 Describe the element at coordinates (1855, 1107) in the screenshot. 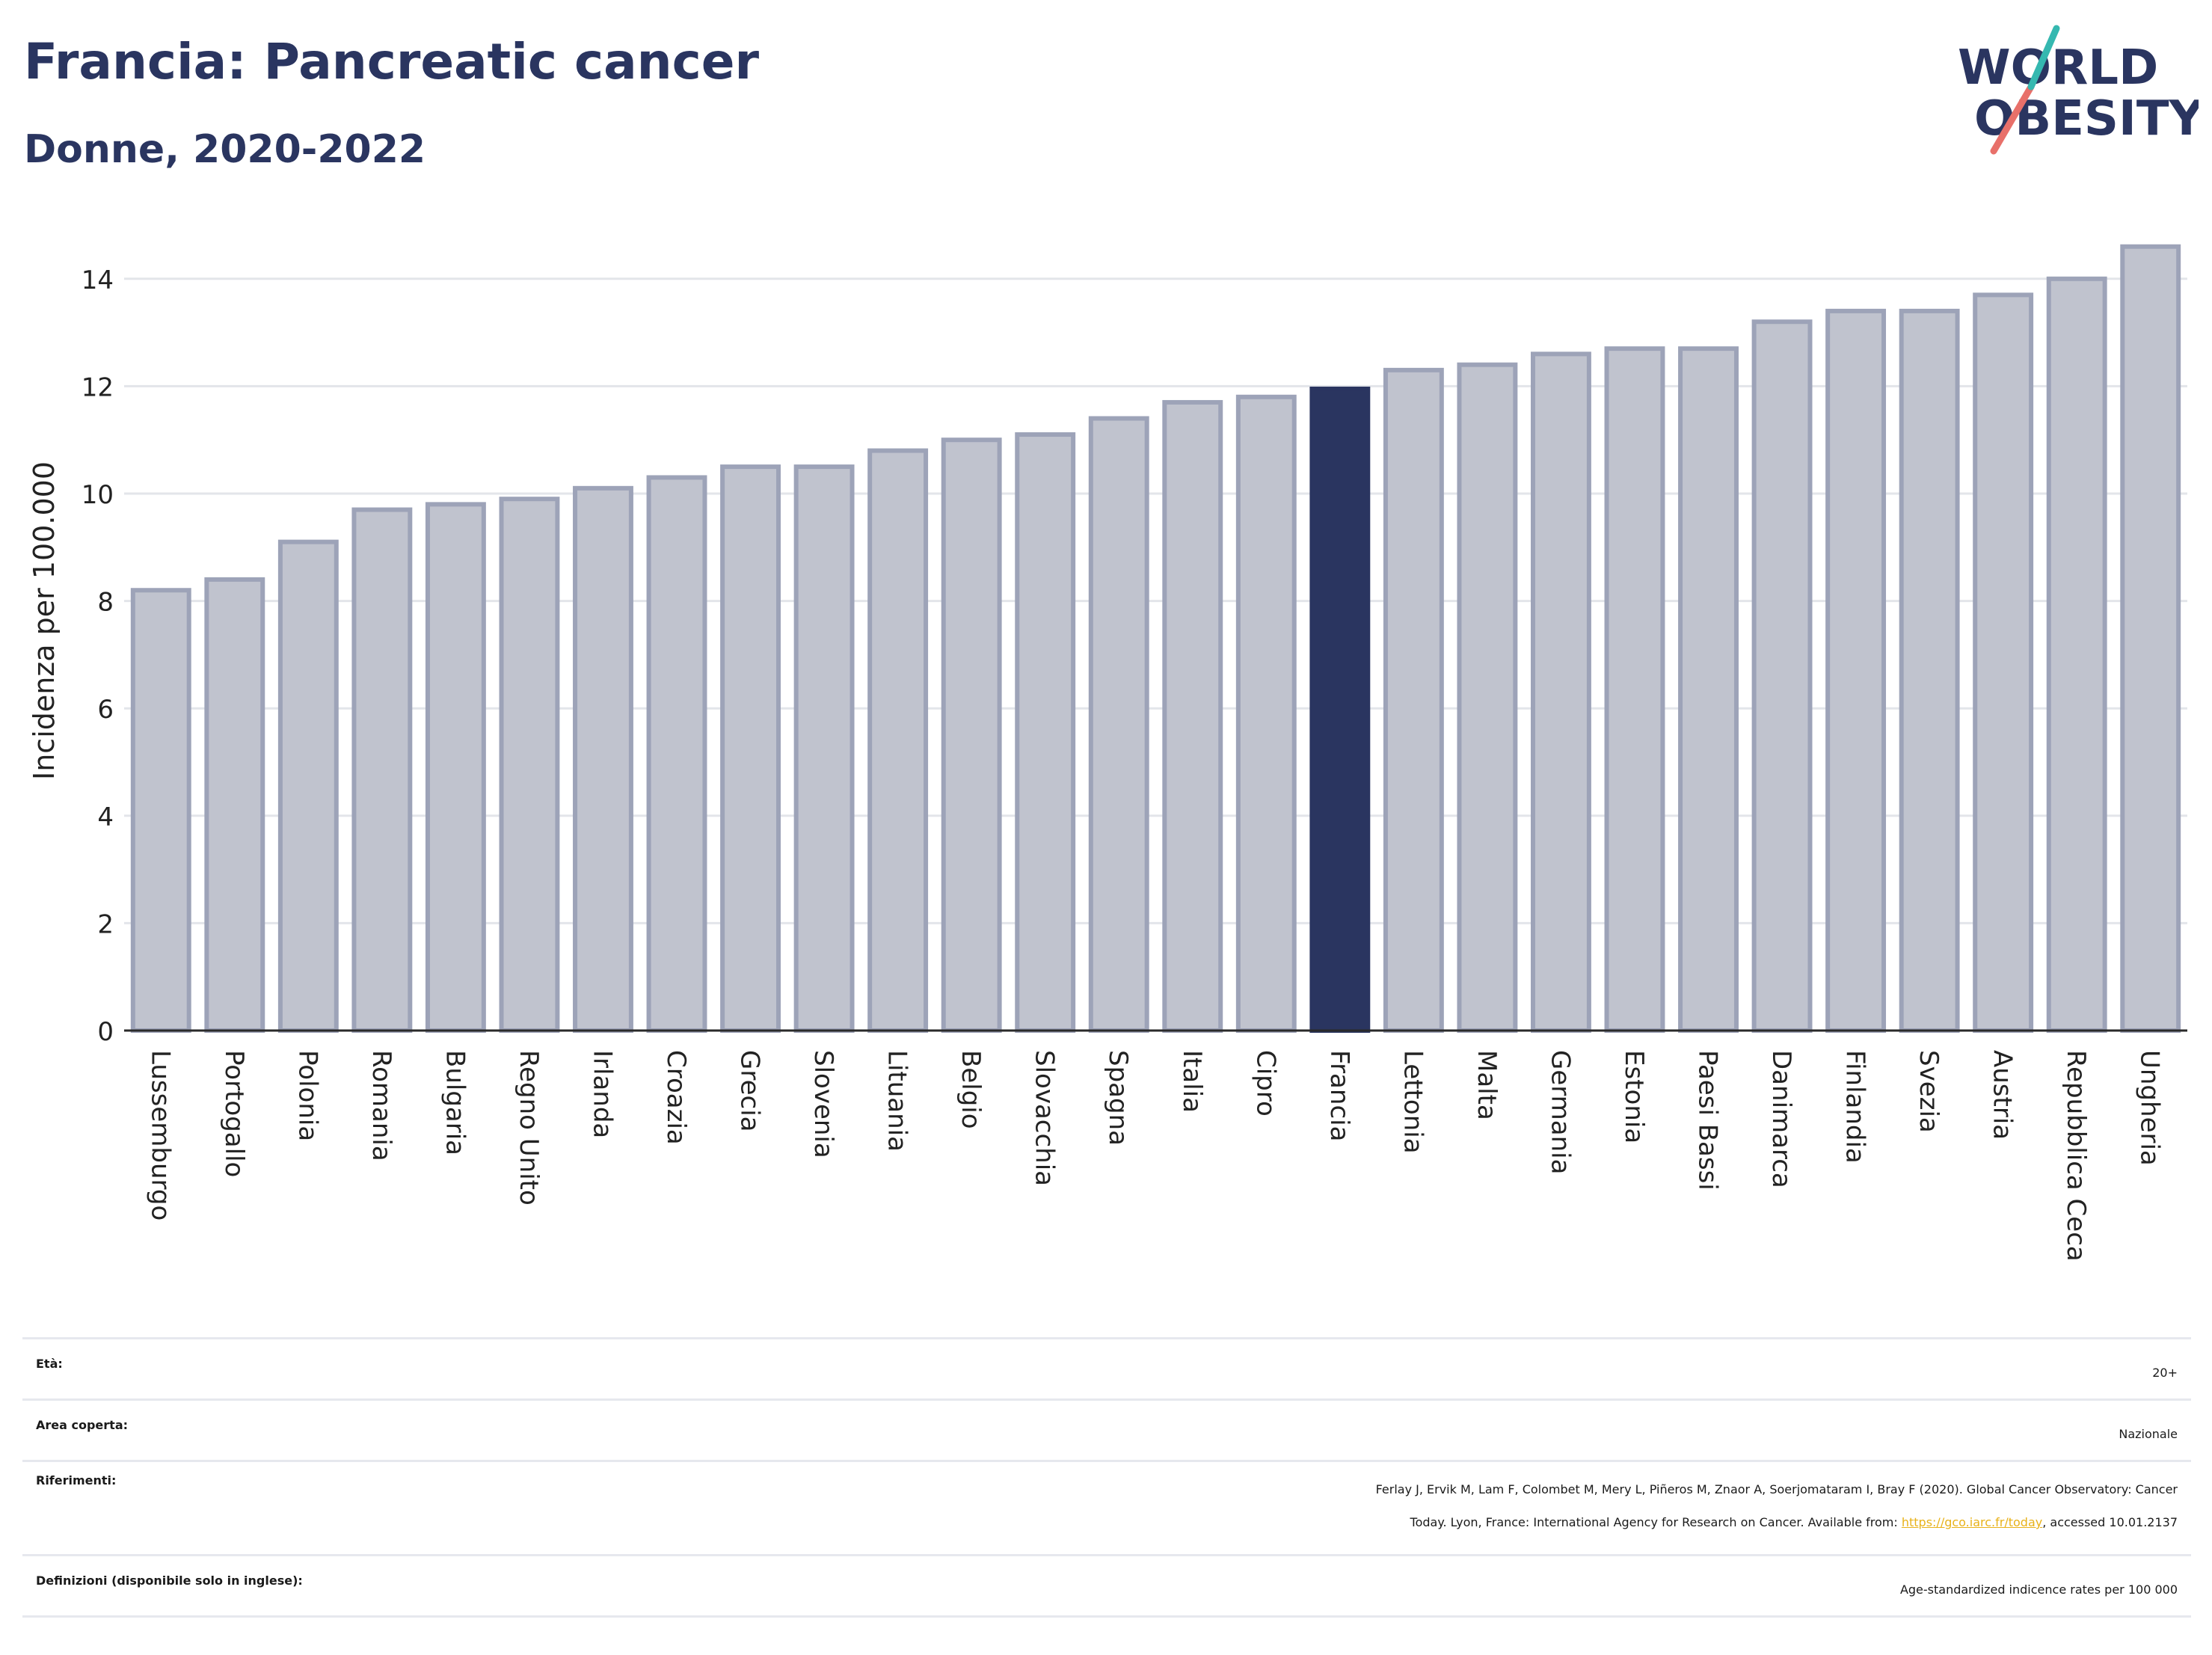

I see `x-tick-label: Finlandia` at that location.